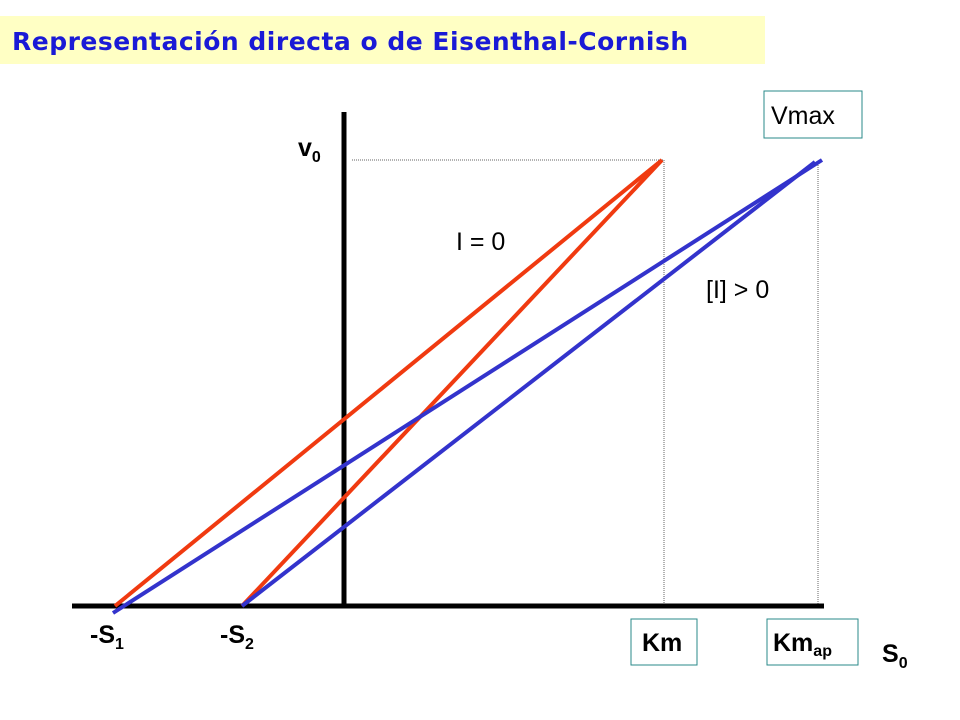 The image size is (960, 720). I want to click on minus-s2-subscript: 2, so click(249, 644).